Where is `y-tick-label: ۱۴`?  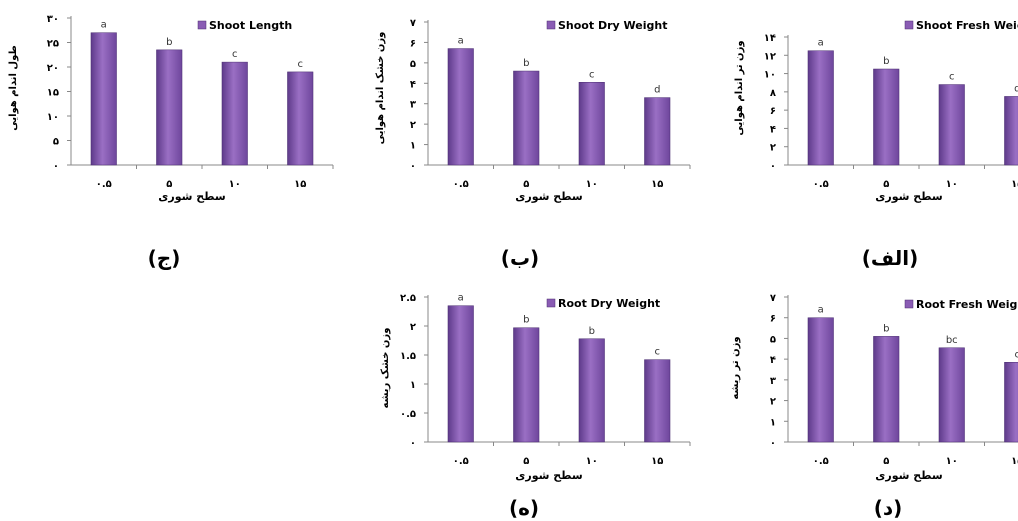
y-tick-label: ۱۴ is located at coordinates (770, 38).